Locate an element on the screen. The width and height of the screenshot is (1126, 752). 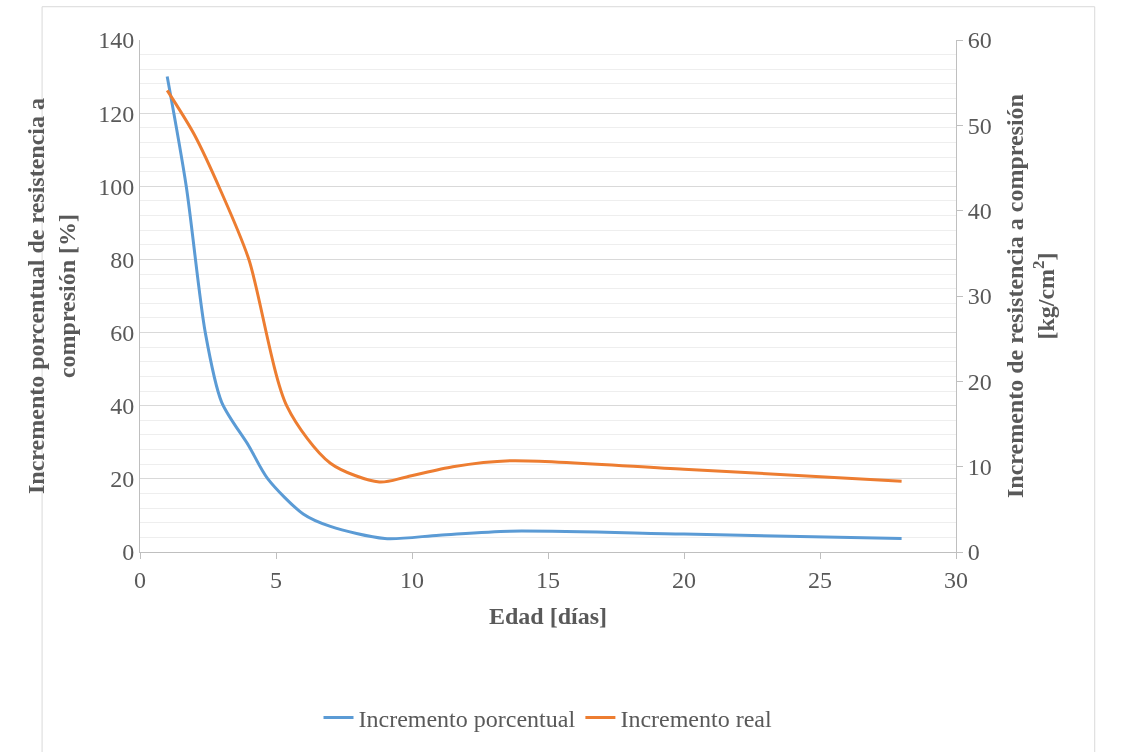
y-tick-label: 140 is located at coordinates (116, 40).